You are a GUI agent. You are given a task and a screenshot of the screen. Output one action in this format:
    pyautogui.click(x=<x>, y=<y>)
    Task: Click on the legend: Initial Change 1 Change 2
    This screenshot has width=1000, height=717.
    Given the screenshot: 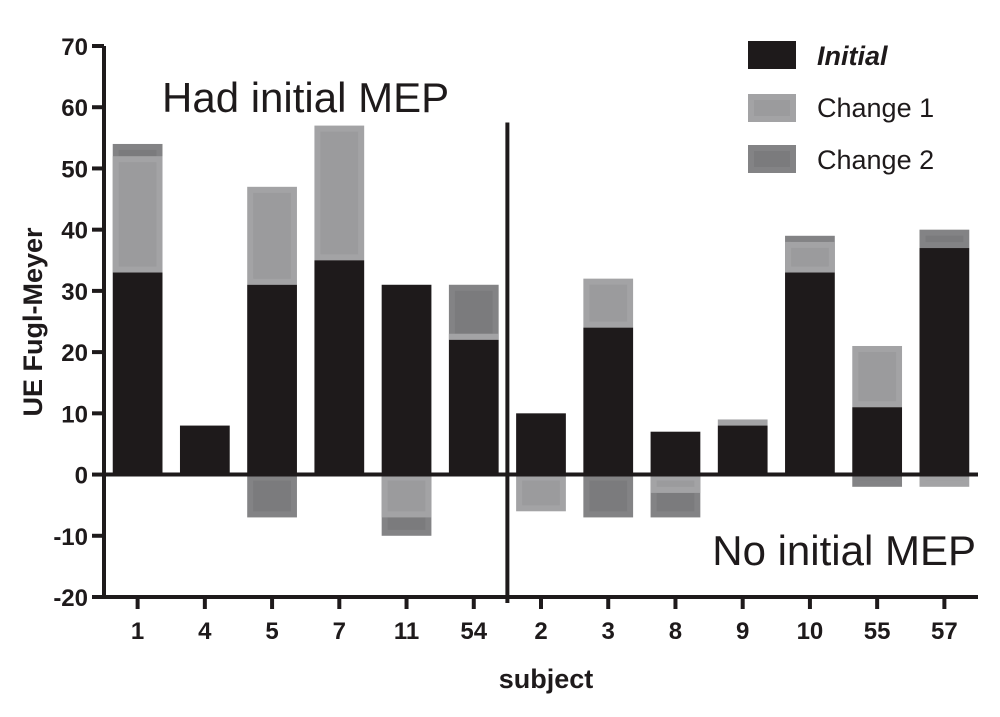 What is the action you would take?
    pyautogui.click(x=841, y=108)
    